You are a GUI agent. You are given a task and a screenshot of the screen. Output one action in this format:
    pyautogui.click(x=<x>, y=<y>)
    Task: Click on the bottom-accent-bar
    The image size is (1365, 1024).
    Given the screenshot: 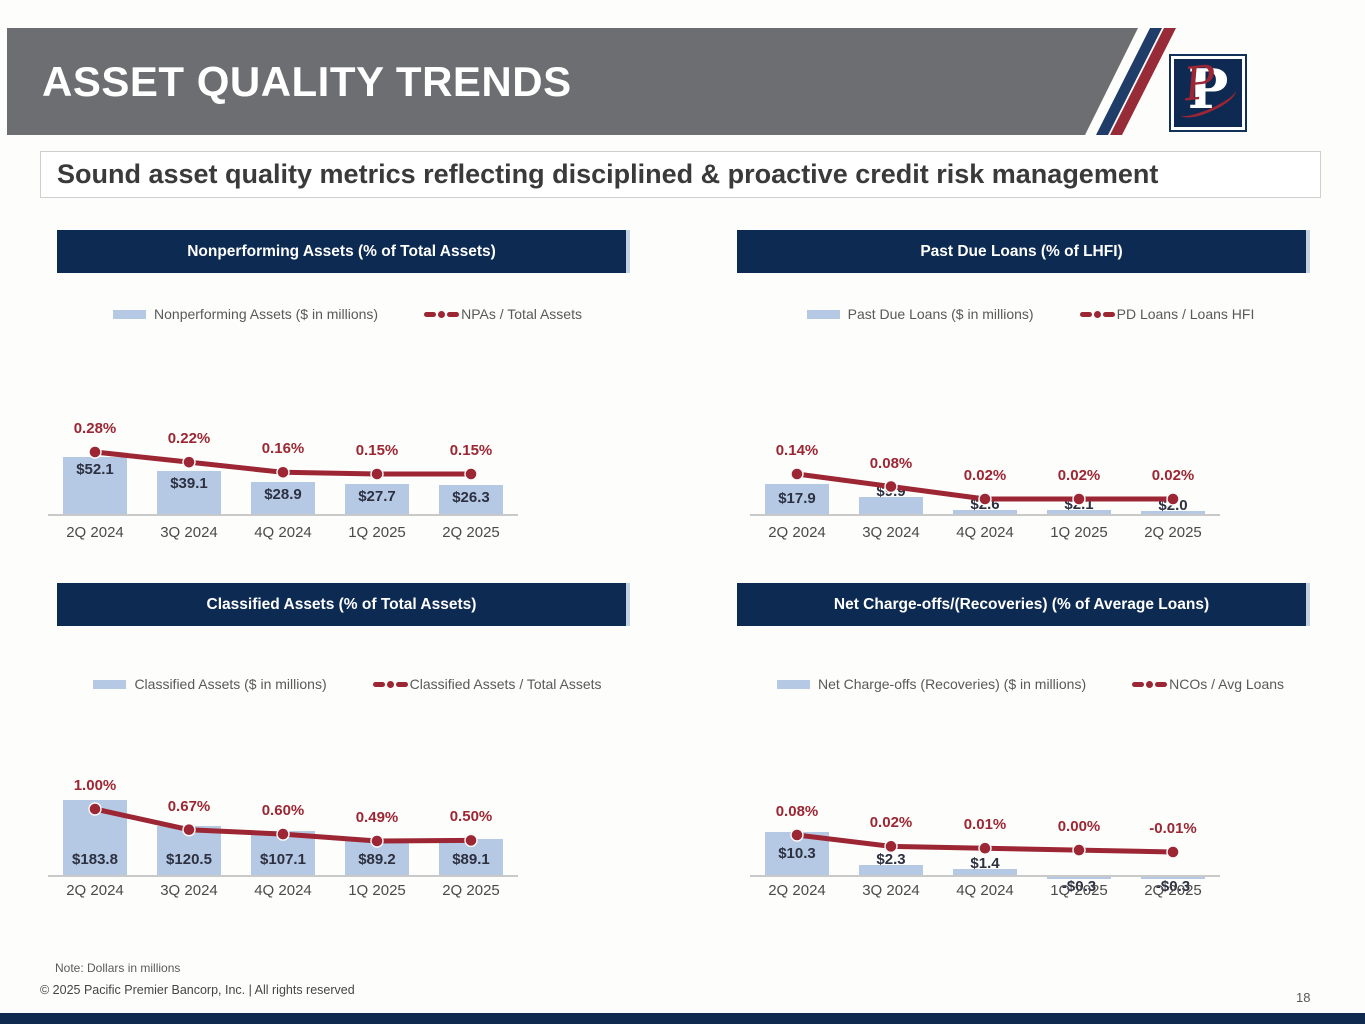 What is the action you would take?
    pyautogui.click(x=682, y=1018)
    